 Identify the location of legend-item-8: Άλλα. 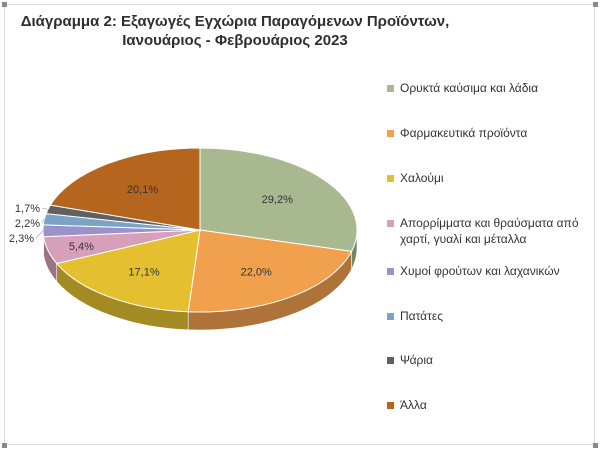
(407, 405).